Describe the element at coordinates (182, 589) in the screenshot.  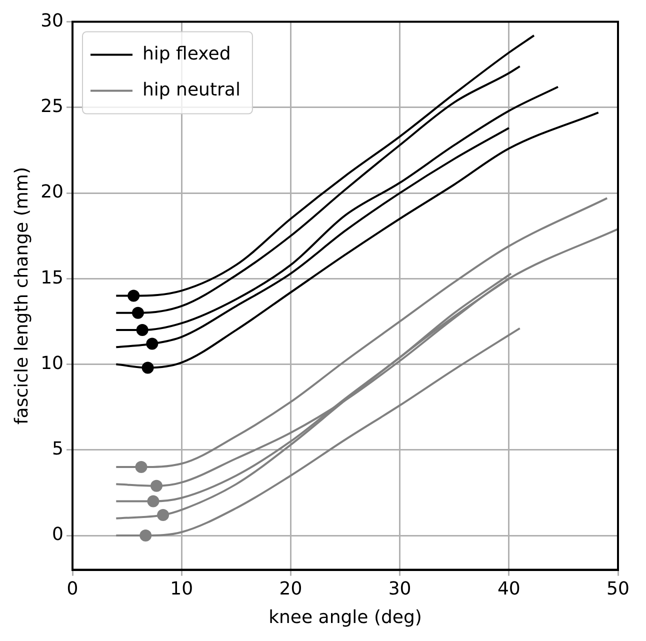
I see `x-tick-label: 10` at that location.